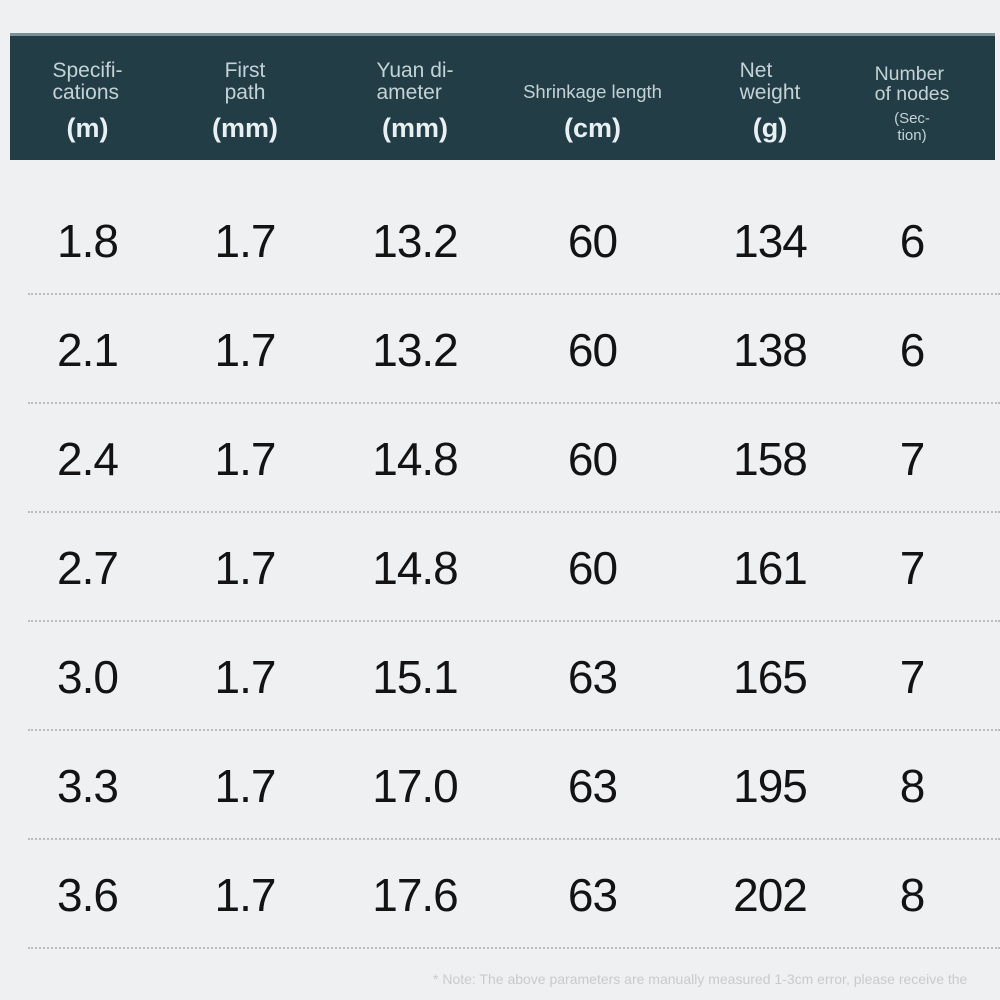 The width and height of the screenshot is (1000, 1000). I want to click on header-yuan-diameter: Yuan di- ameter (mm), so click(415, 96).